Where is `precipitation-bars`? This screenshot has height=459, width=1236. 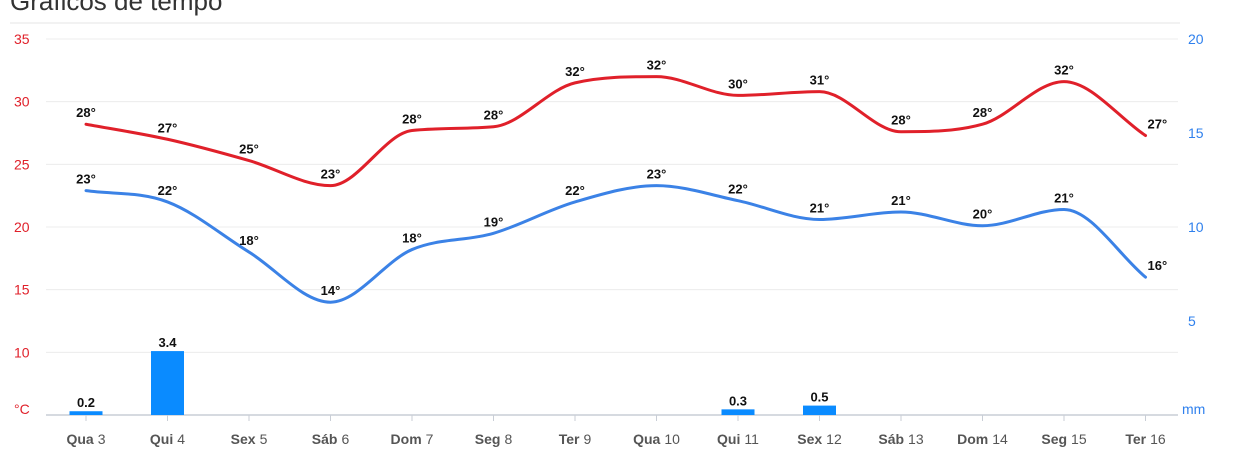 precipitation-bars is located at coordinates (452, 383).